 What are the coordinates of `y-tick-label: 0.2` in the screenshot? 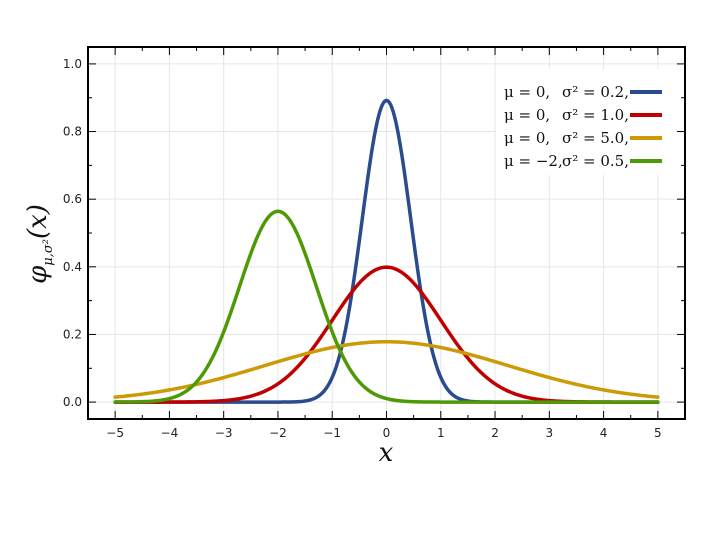 It's located at (72, 334).